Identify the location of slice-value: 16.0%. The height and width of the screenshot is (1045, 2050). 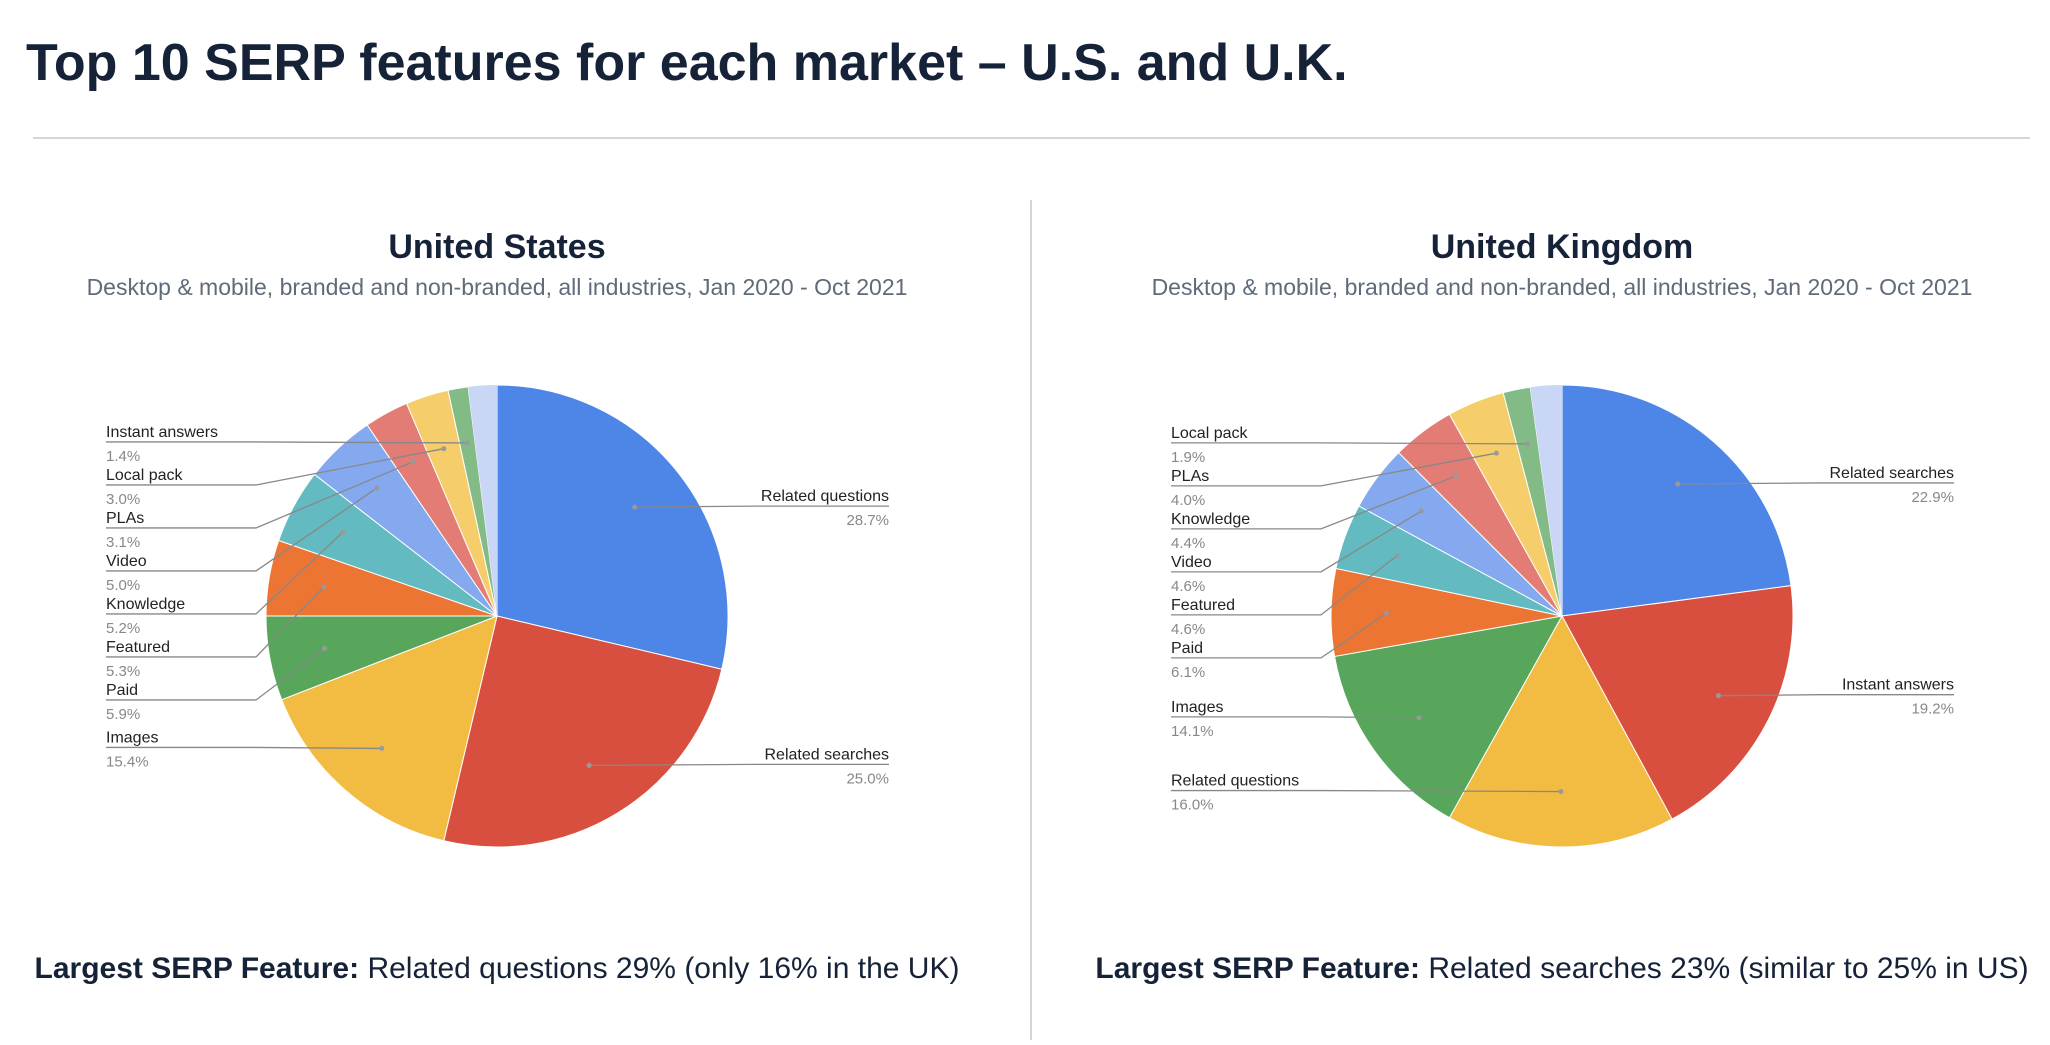
(1192, 805).